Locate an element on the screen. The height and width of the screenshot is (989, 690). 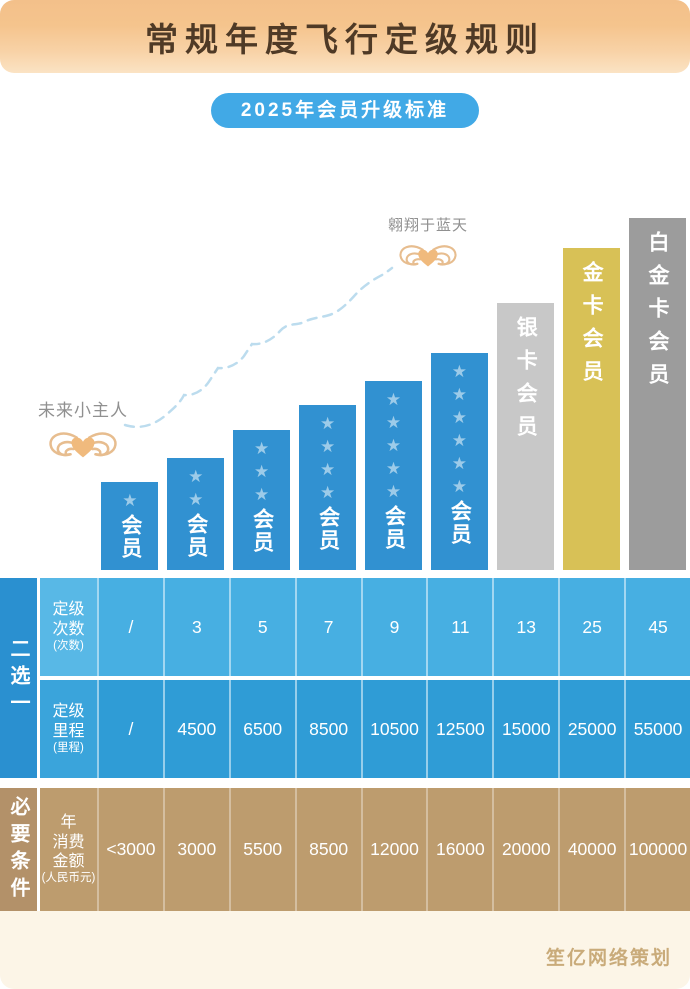
tier-bar-8: 金卡会员 is located at coordinates (591, 409).